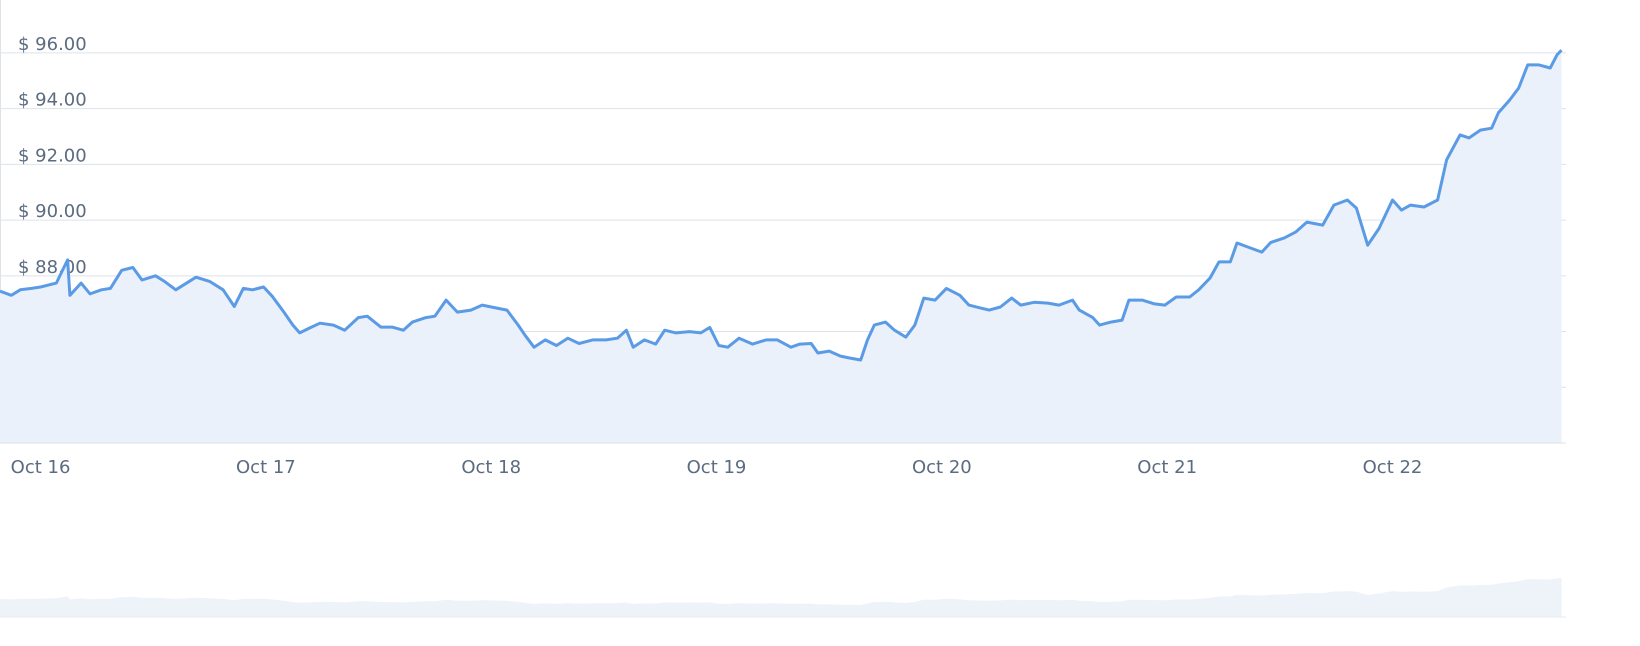  I want to click on x-tick-label: Oct 16, so click(41, 467).